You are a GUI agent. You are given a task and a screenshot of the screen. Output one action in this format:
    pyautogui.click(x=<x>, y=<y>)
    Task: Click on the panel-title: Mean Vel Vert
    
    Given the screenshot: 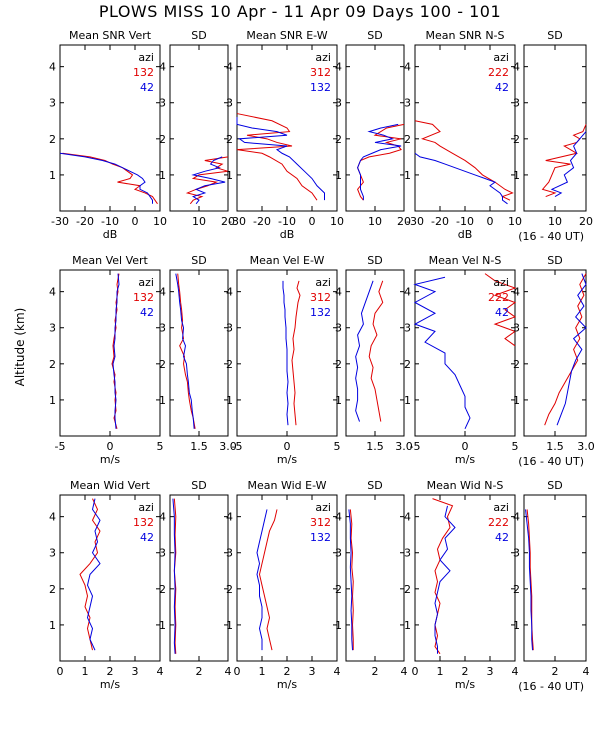 What is the action you would take?
    pyautogui.click(x=110, y=260)
    